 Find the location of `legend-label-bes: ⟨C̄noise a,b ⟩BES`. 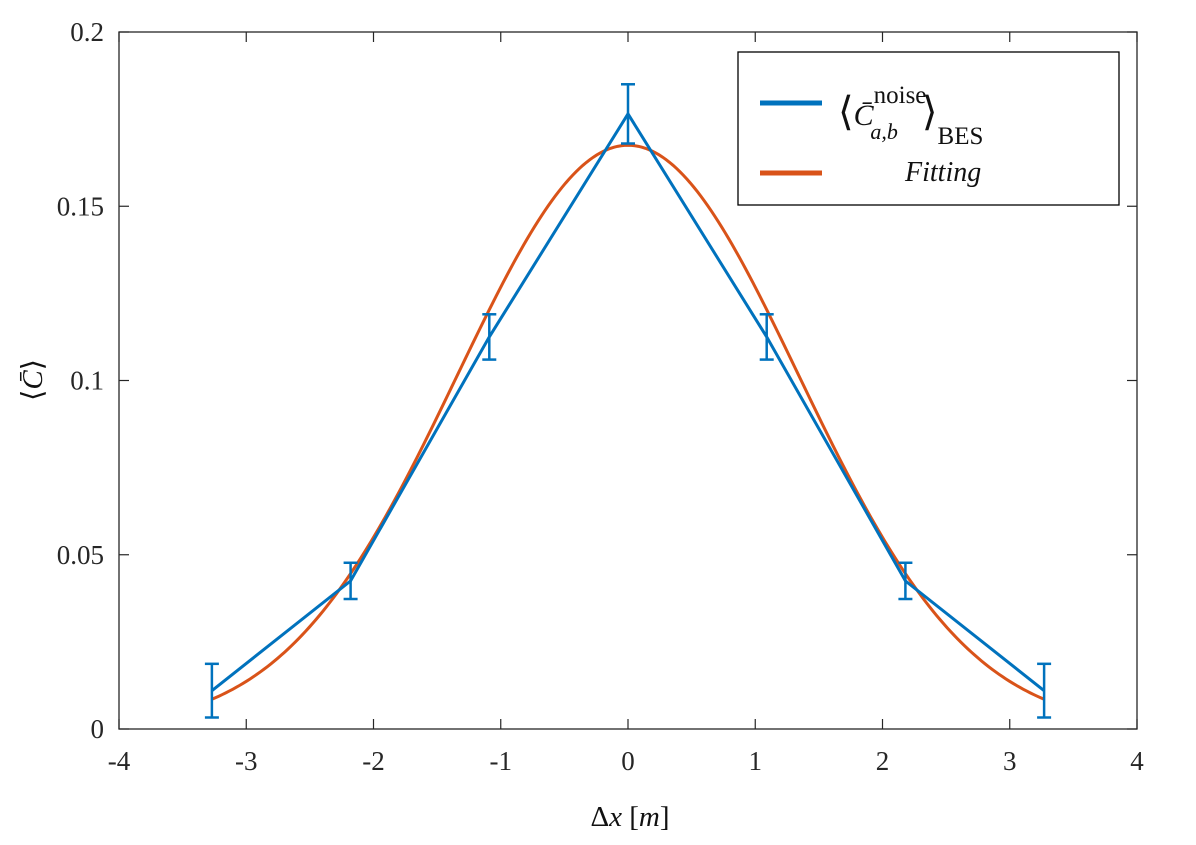

legend-label-bes: ⟨C̄noise a,b ⟩BES is located at coordinates (910, 116).